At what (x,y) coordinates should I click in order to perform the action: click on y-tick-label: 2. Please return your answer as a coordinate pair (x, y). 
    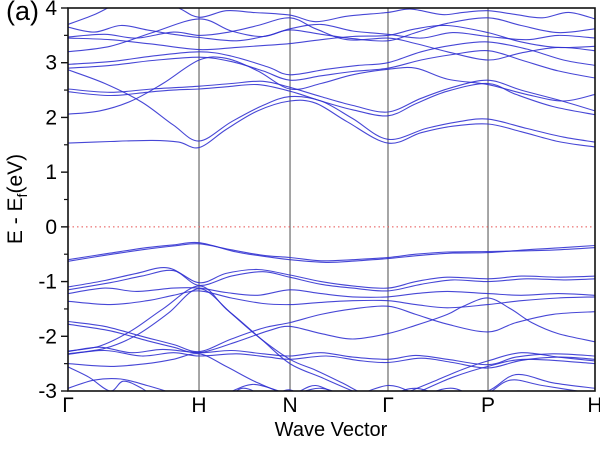
    Looking at the image, I should click on (51, 117).